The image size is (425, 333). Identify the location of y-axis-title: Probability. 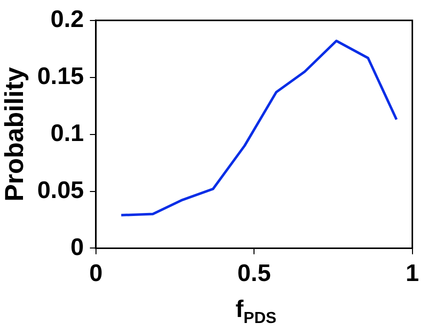
(14, 134).